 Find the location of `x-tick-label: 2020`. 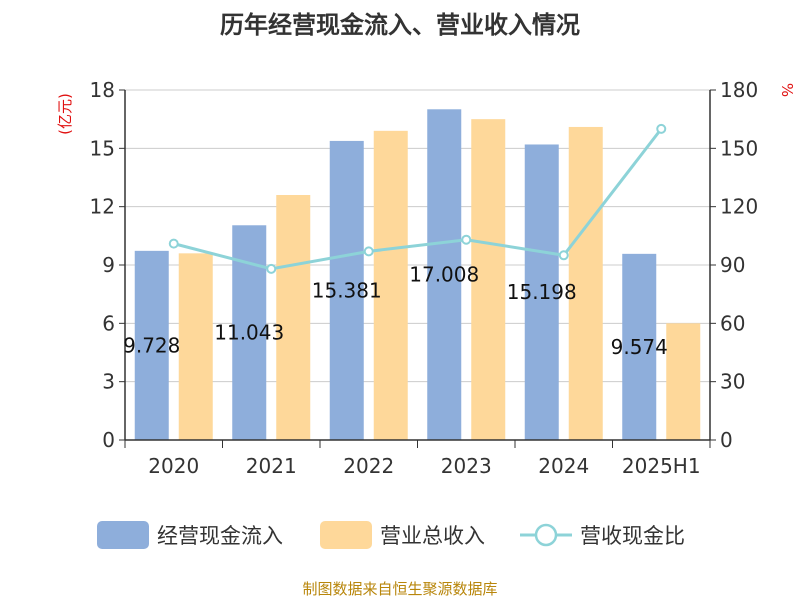

x-tick-label: 2020 is located at coordinates (173, 466).